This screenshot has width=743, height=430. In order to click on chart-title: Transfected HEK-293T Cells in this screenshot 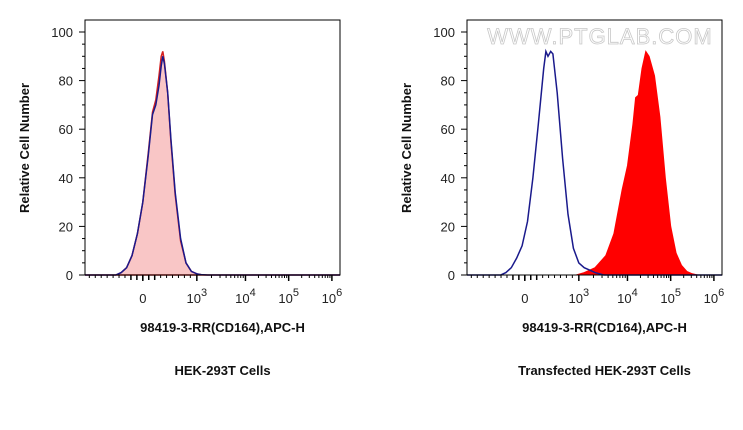, I will do `click(604, 370)`.